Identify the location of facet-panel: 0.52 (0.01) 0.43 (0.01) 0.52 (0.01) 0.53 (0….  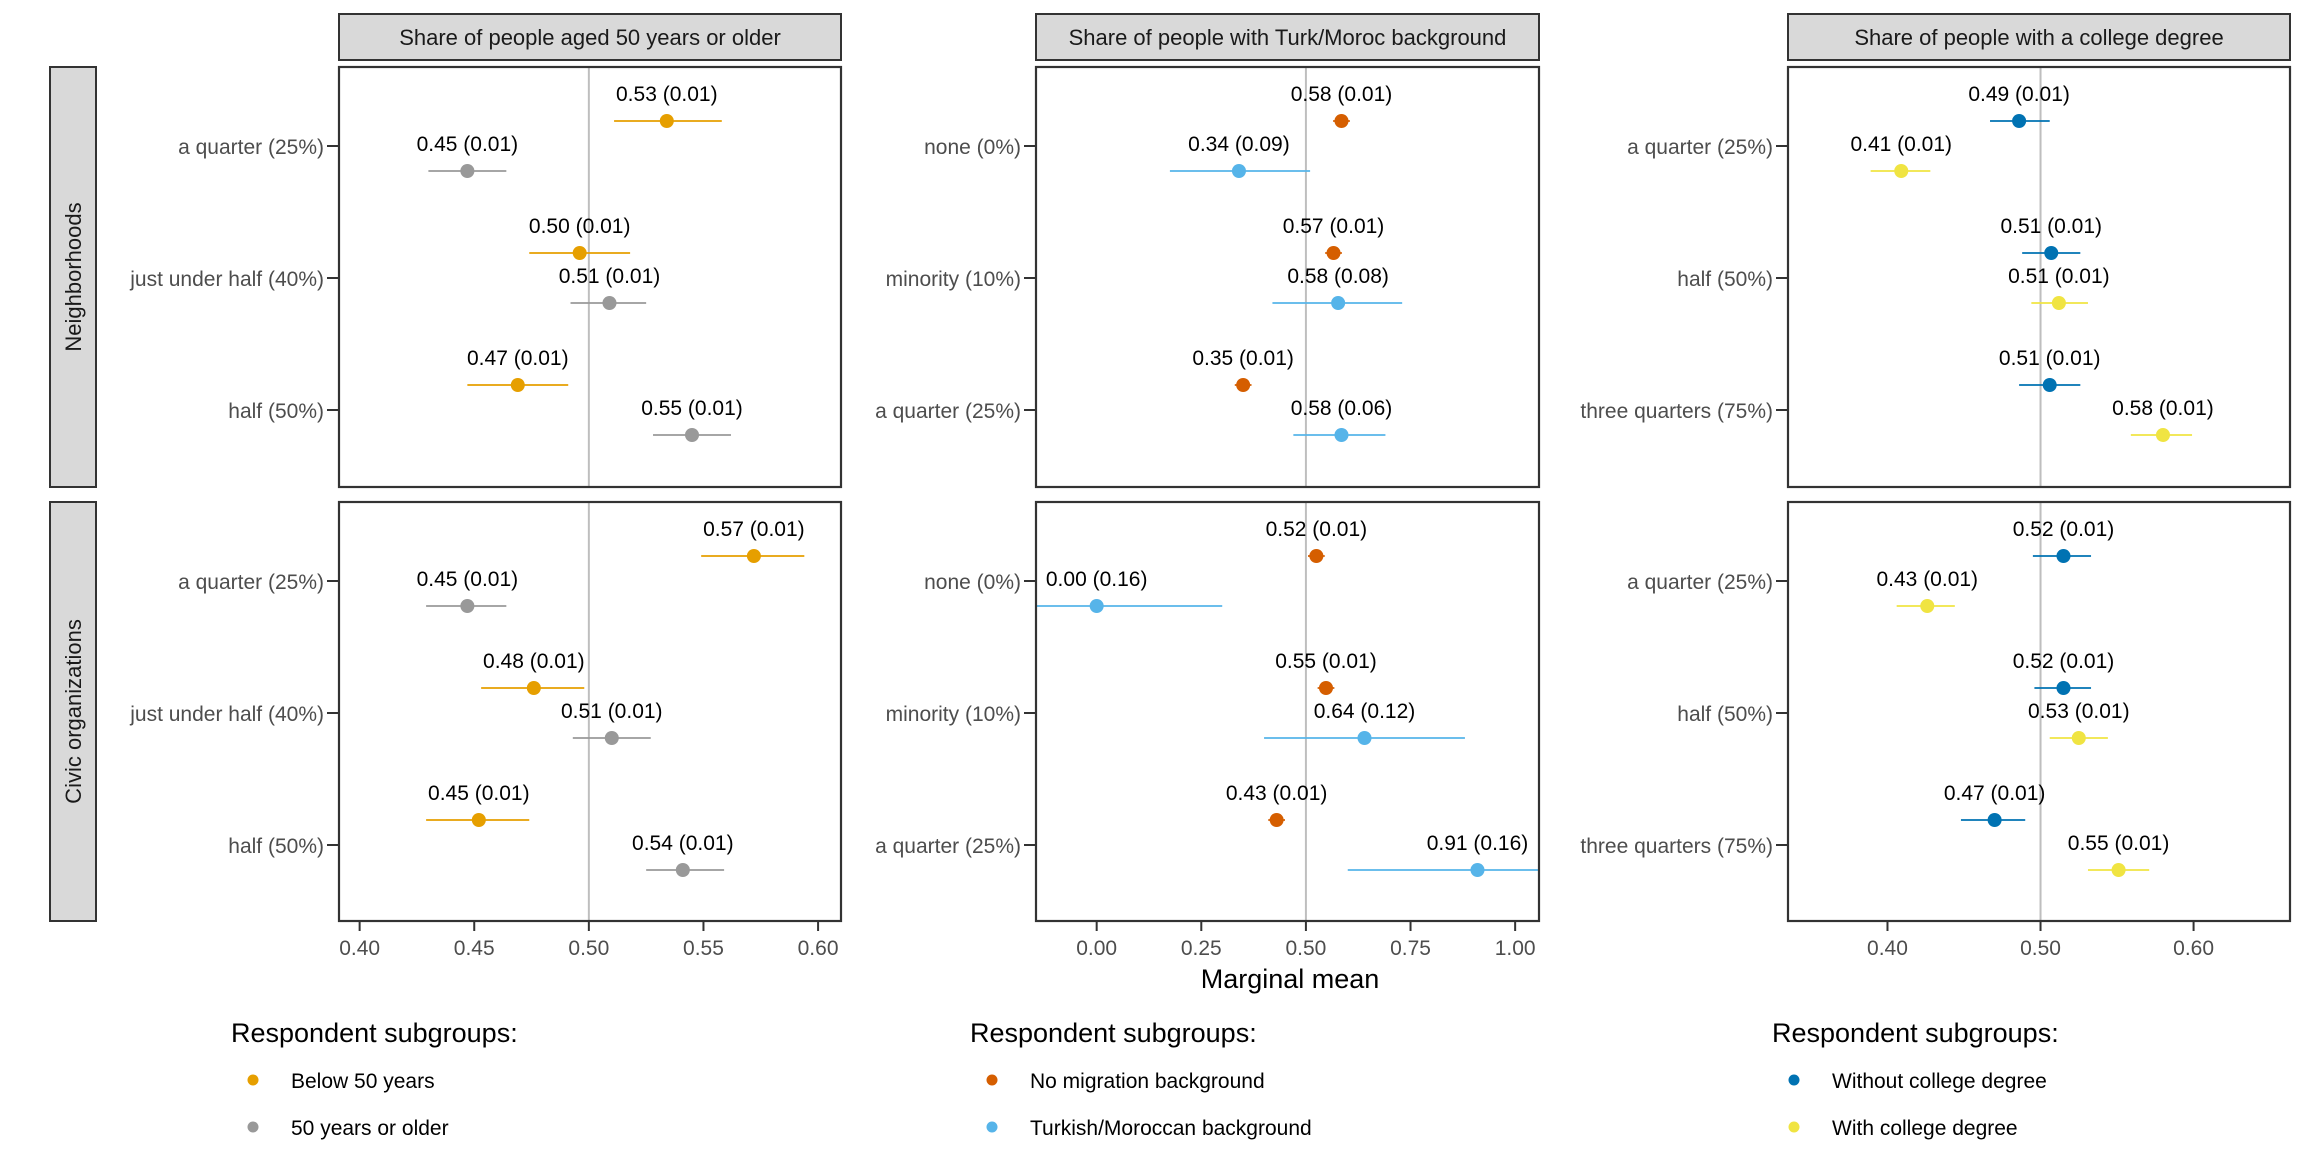
(2039, 711).